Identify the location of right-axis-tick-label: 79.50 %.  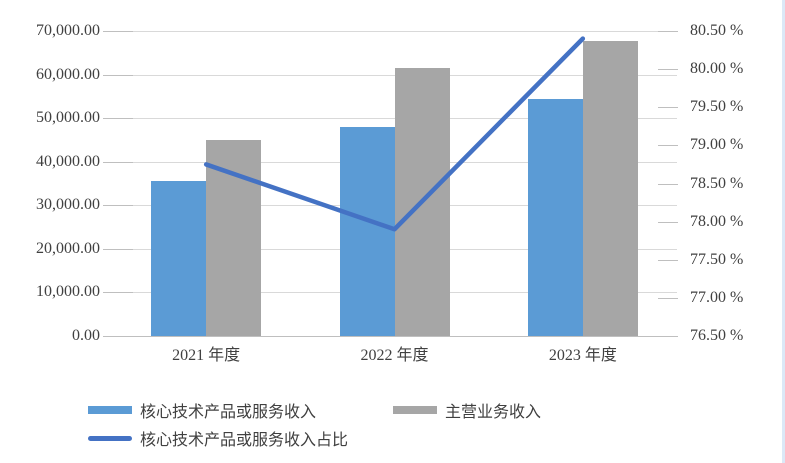
(717, 107).